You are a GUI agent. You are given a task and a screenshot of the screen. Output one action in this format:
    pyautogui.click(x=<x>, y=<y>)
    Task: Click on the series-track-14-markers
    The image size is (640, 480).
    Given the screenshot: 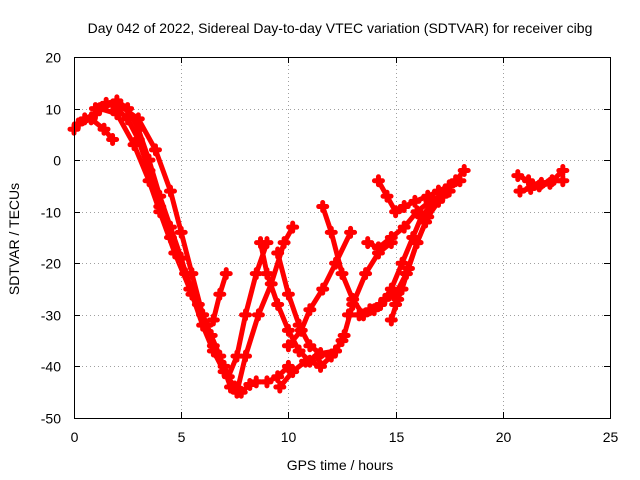 What is the action you would take?
    pyautogui.click(x=416, y=209)
    